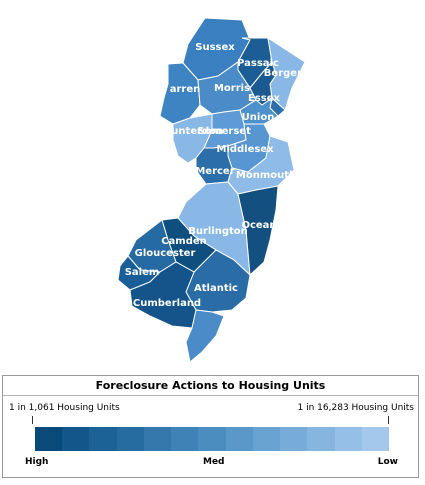  Describe the element at coordinates (210, 386) in the screenshot. I see `legend-title: Foreclosure Actions to Housing Units` at that location.